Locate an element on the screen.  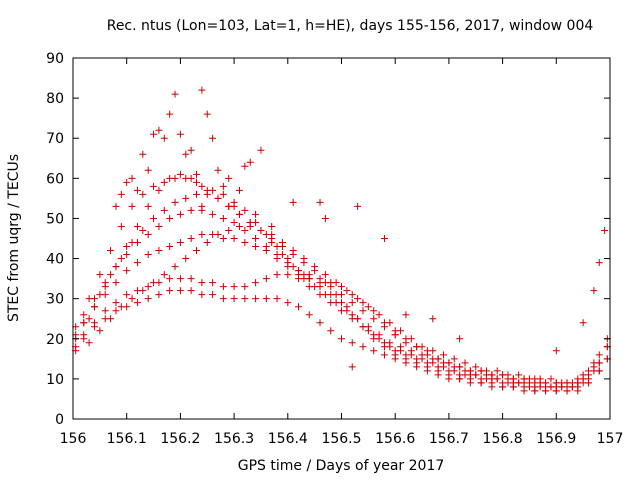
x-tick-label: 156.2 is located at coordinates (180, 439).